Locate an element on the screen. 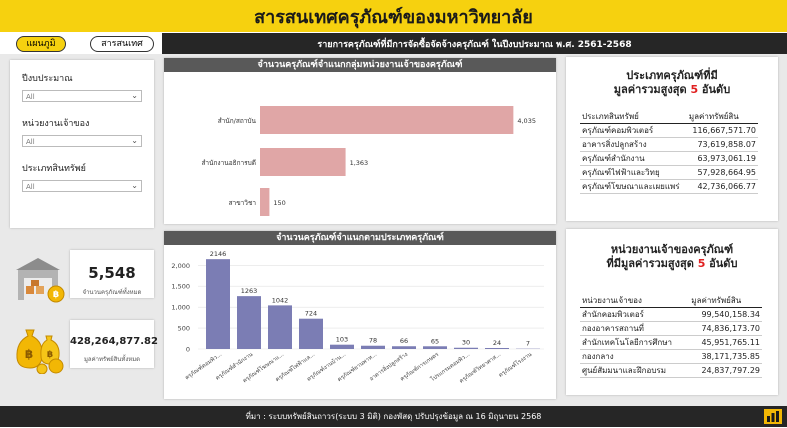 The image size is (787, 428). row-value: 73,619,858.07 is located at coordinates (722, 145).